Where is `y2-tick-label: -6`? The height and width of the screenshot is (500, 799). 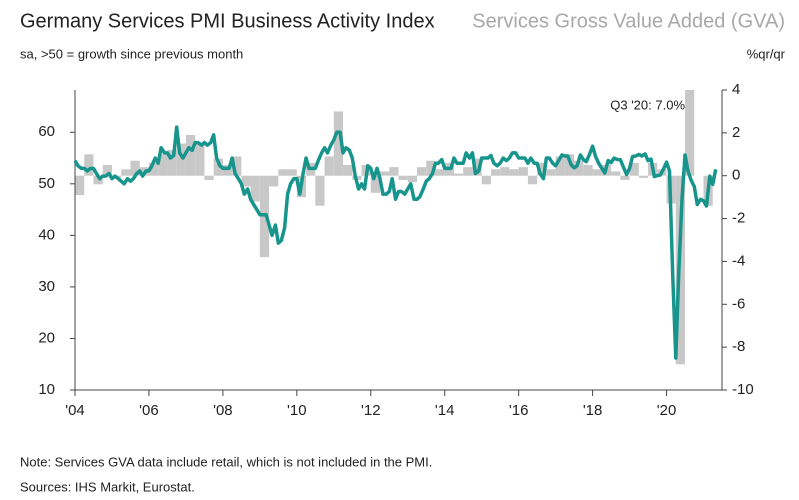 y2-tick-label: -6 is located at coordinates (738, 303).